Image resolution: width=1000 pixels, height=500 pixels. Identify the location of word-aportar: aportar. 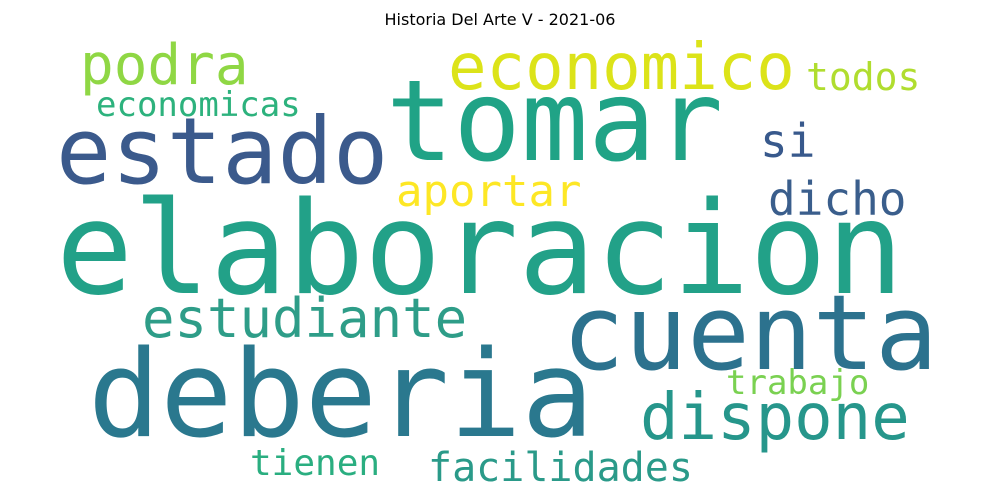
(489, 191).